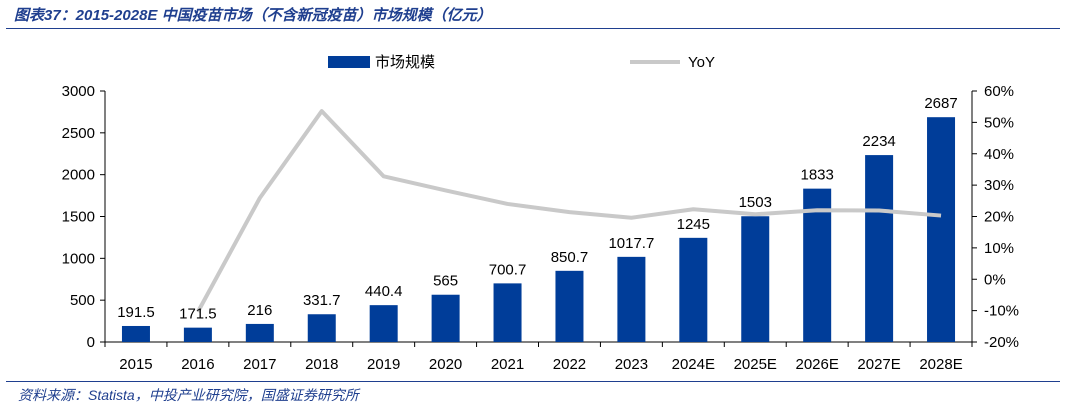 The height and width of the screenshot is (408, 1065). I want to click on bar-value-label: 331.7, so click(322, 300).